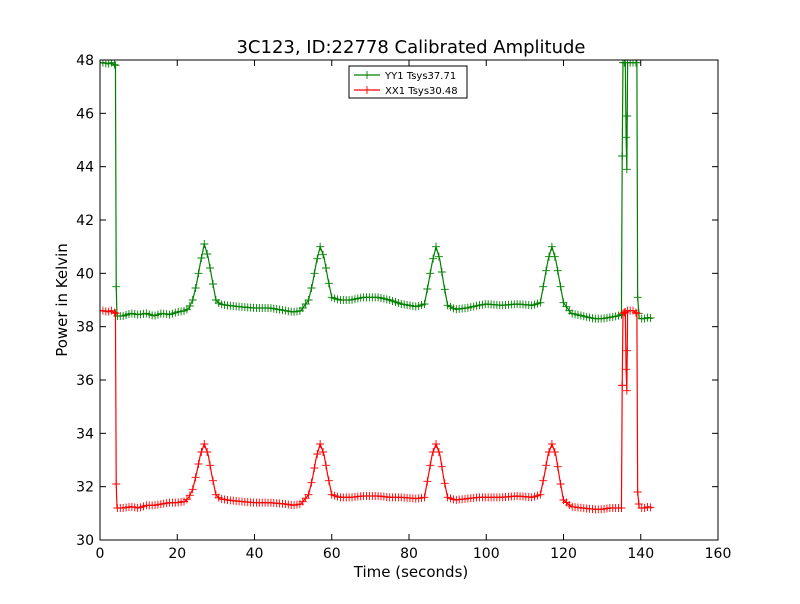 This screenshot has height=604, width=800. What do you see at coordinates (85, 61) in the screenshot?
I see `y-tick-label: 48` at bounding box center [85, 61].